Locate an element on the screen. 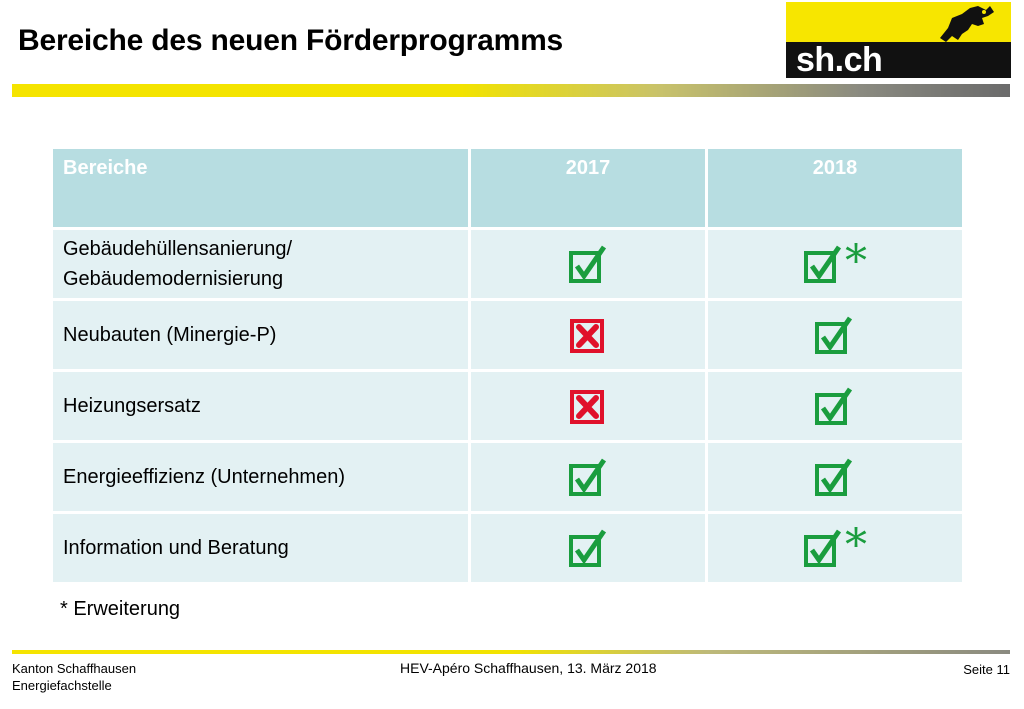 Image resolution: width=1024 pixels, height=709 pixels. footer-bar is located at coordinates (511, 652).